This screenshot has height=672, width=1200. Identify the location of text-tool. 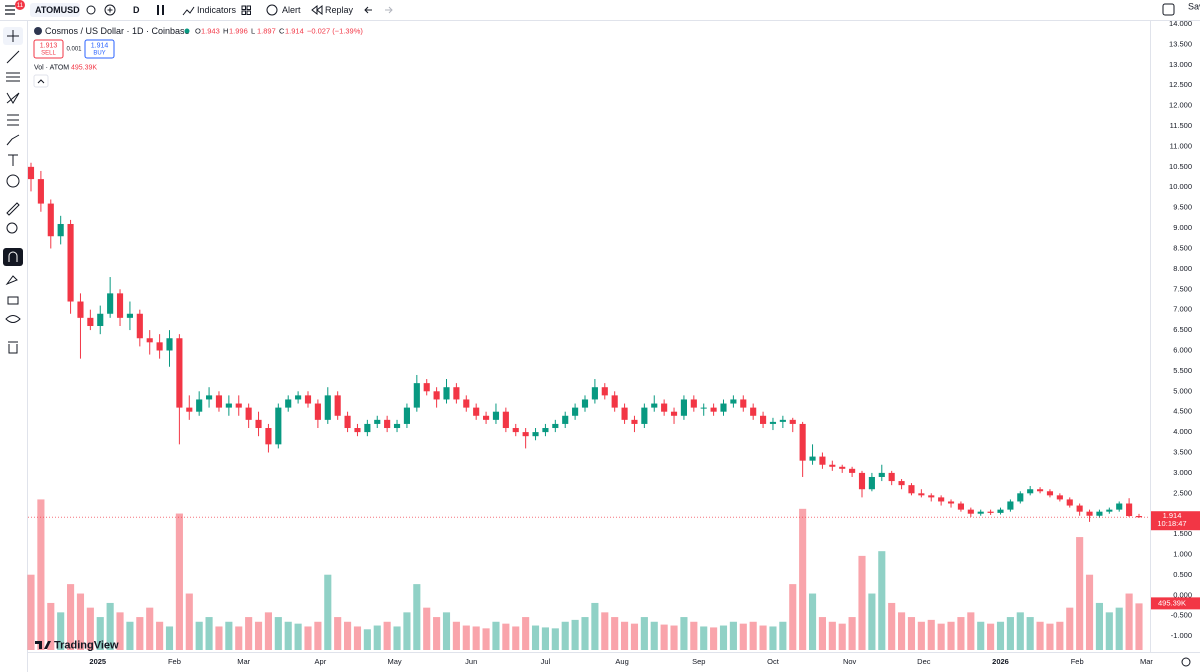
(13, 160).